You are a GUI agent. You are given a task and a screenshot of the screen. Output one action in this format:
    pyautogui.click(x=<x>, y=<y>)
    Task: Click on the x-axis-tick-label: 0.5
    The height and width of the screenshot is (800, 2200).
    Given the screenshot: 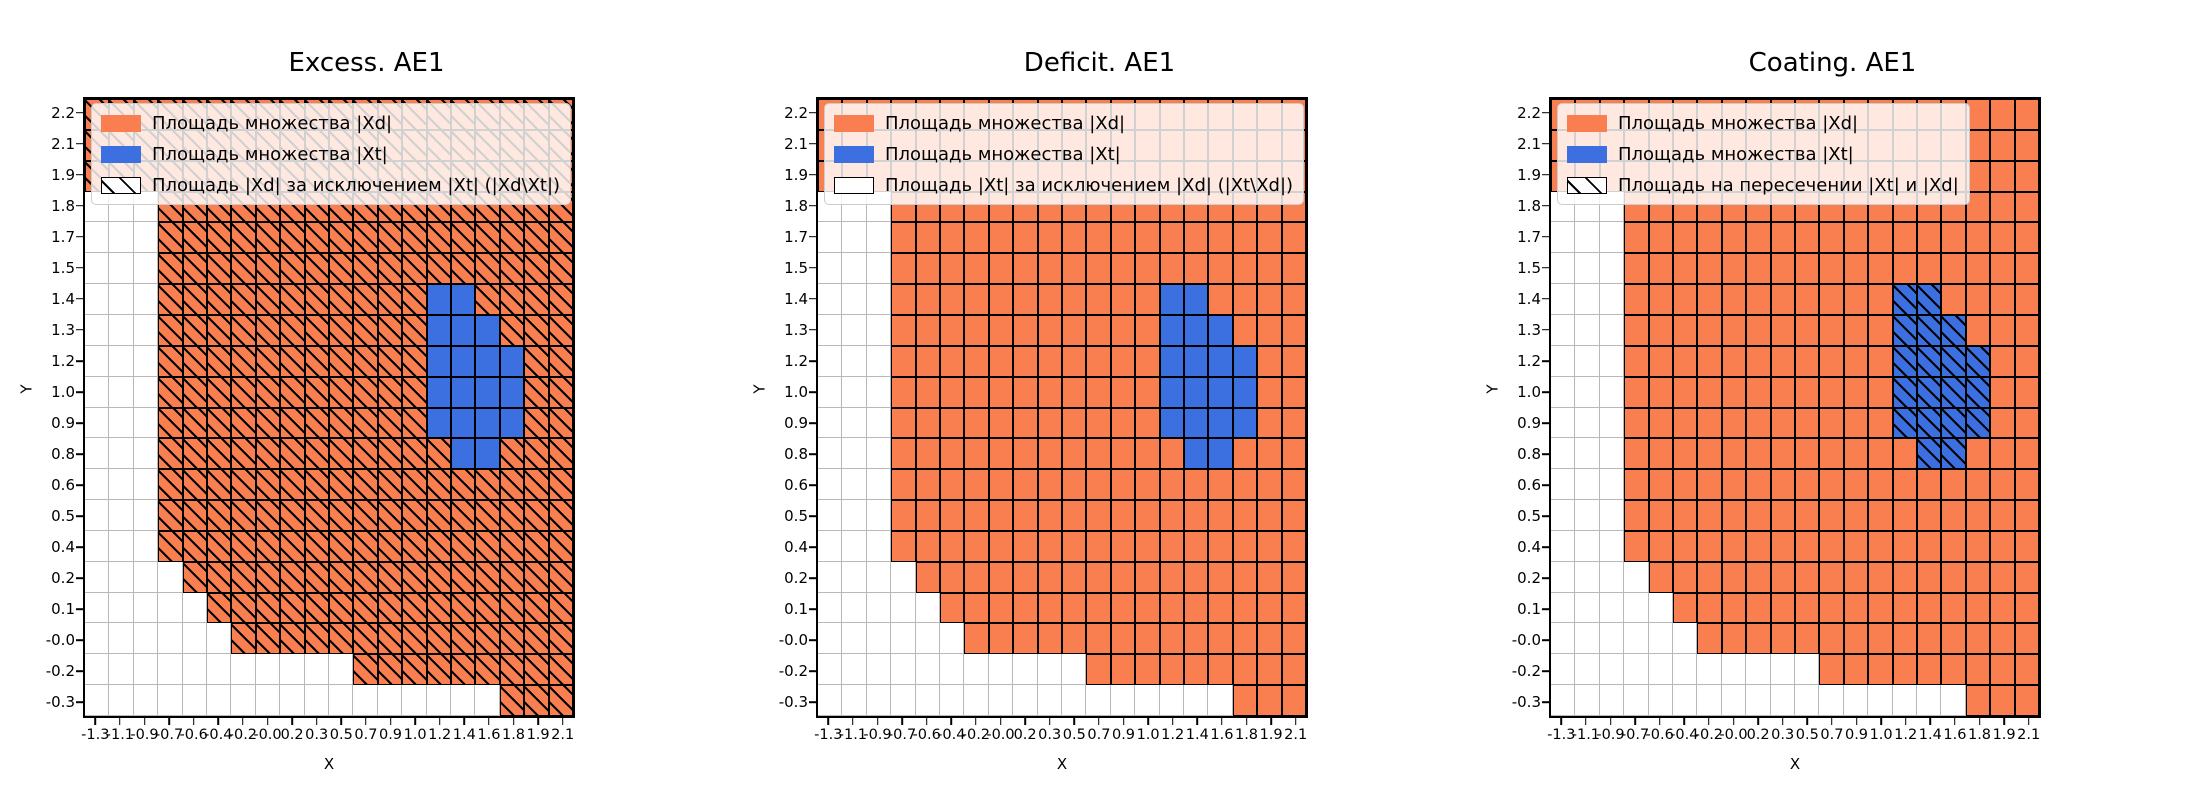 What is the action you would take?
    pyautogui.click(x=1807, y=735)
    